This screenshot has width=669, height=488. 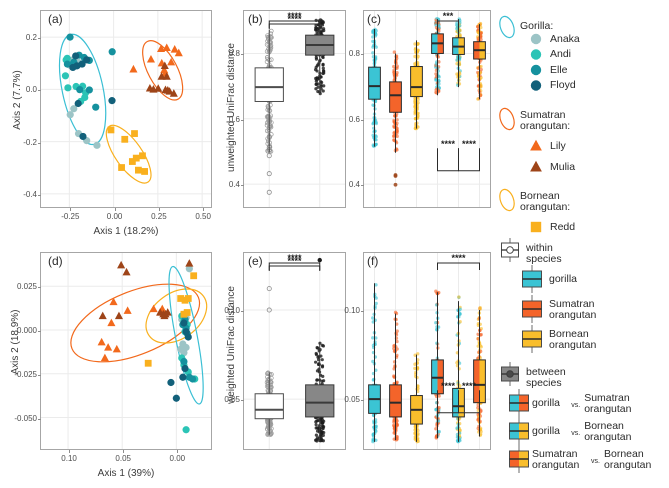 What do you see at coordinates (354, 119) in the screenshot?
I see `y-tick-label: 0.6` at bounding box center [354, 119].